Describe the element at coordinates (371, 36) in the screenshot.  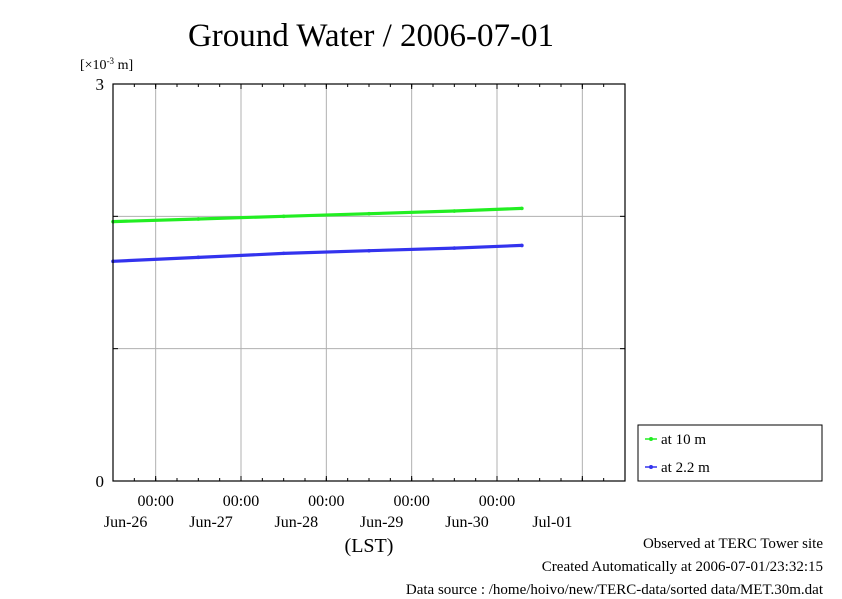
I see `chart-title: Ground Water / 2006-07-01` at that location.